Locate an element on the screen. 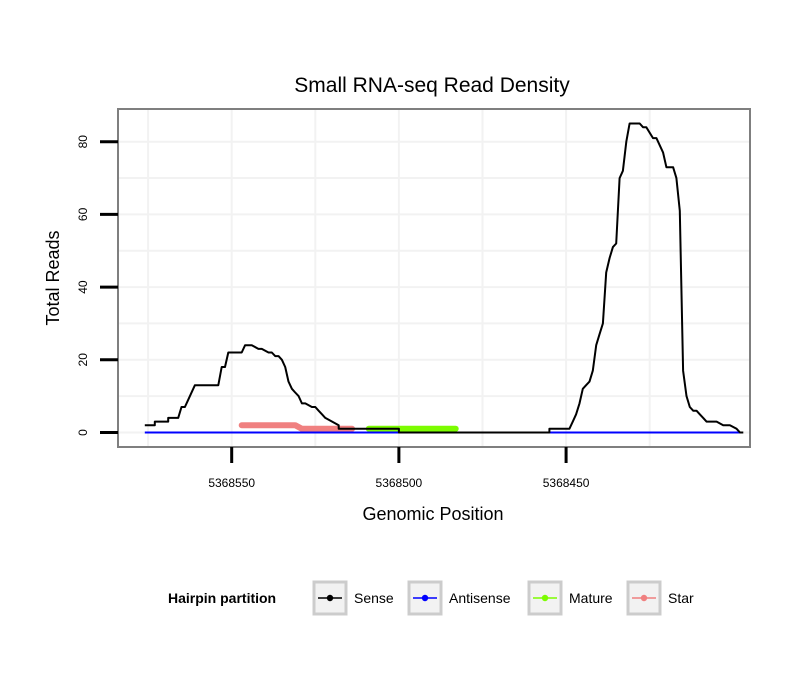  legend-item-mature: Mature is located at coordinates (570, 598).